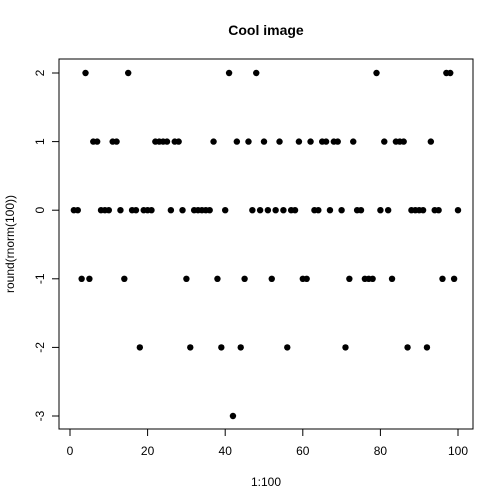  I want to click on chart-title: Cool image, so click(266, 30).